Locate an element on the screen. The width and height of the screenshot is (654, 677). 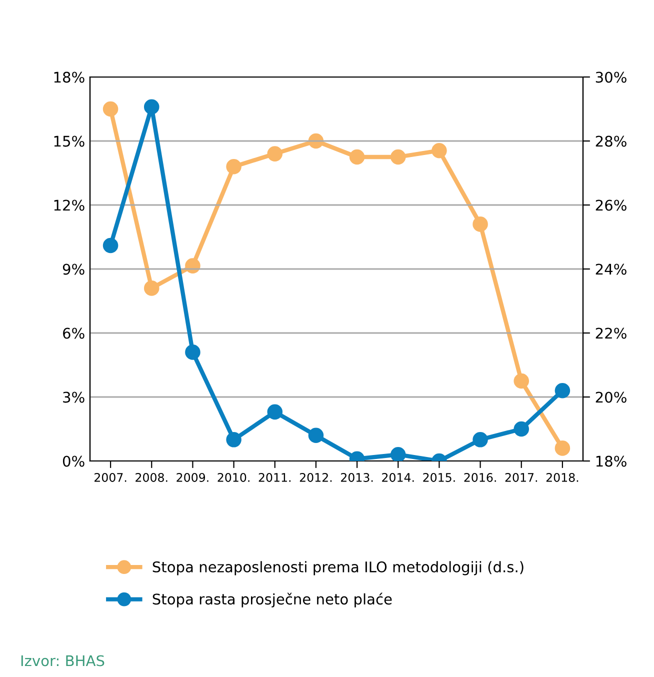
y2-tick-label: 28% is located at coordinates (611, 141).